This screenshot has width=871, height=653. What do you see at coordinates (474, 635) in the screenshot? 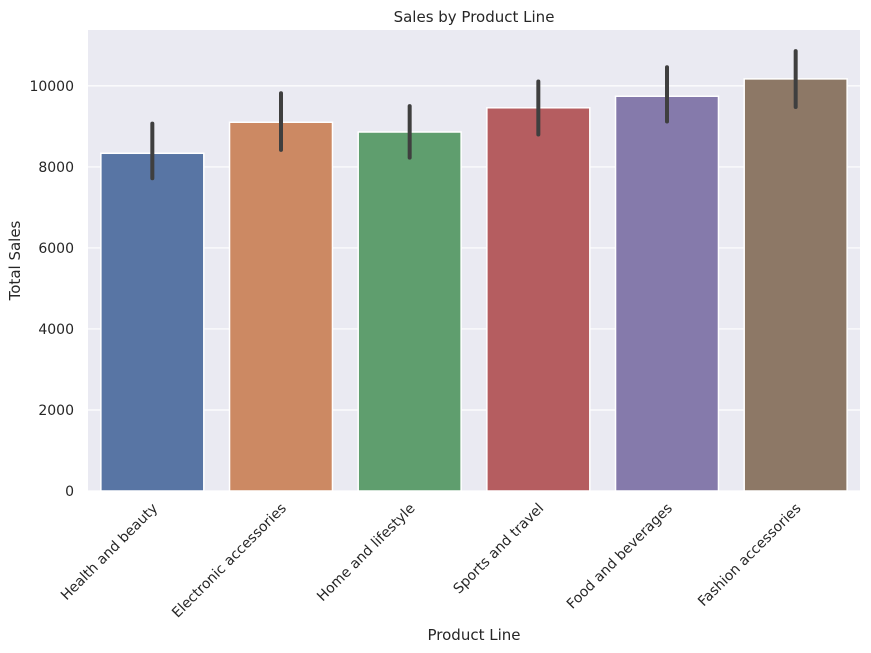
I see `x-axis-label: Product Line` at bounding box center [474, 635].